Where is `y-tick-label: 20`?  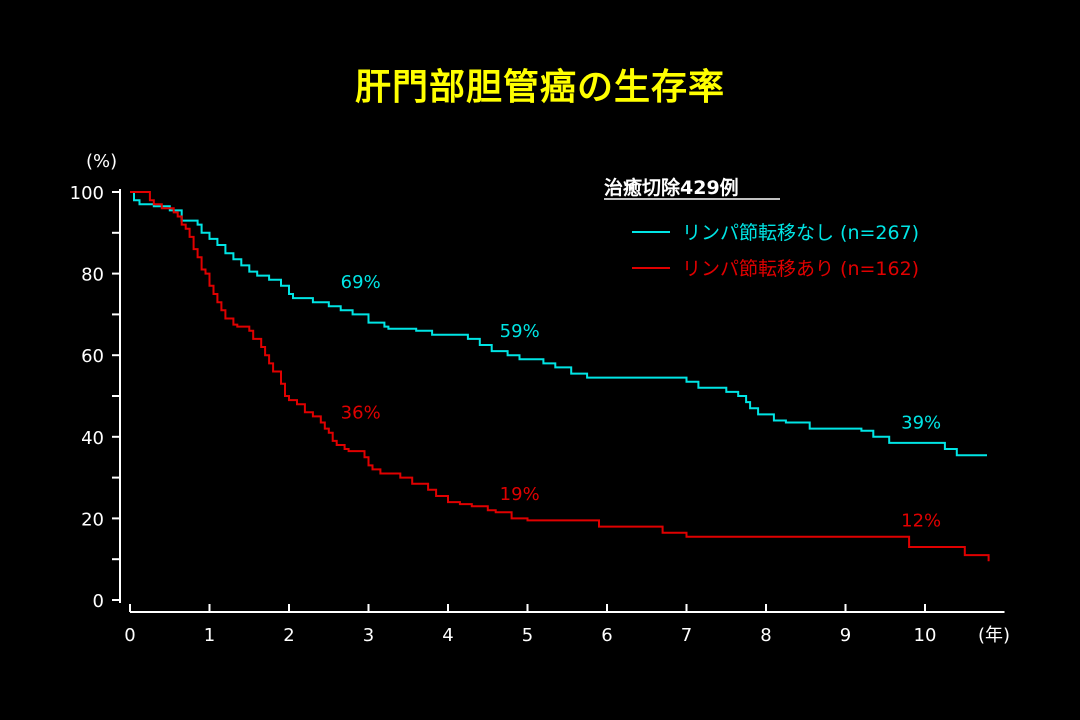
y-tick-label: 20 is located at coordinates (92, 519).